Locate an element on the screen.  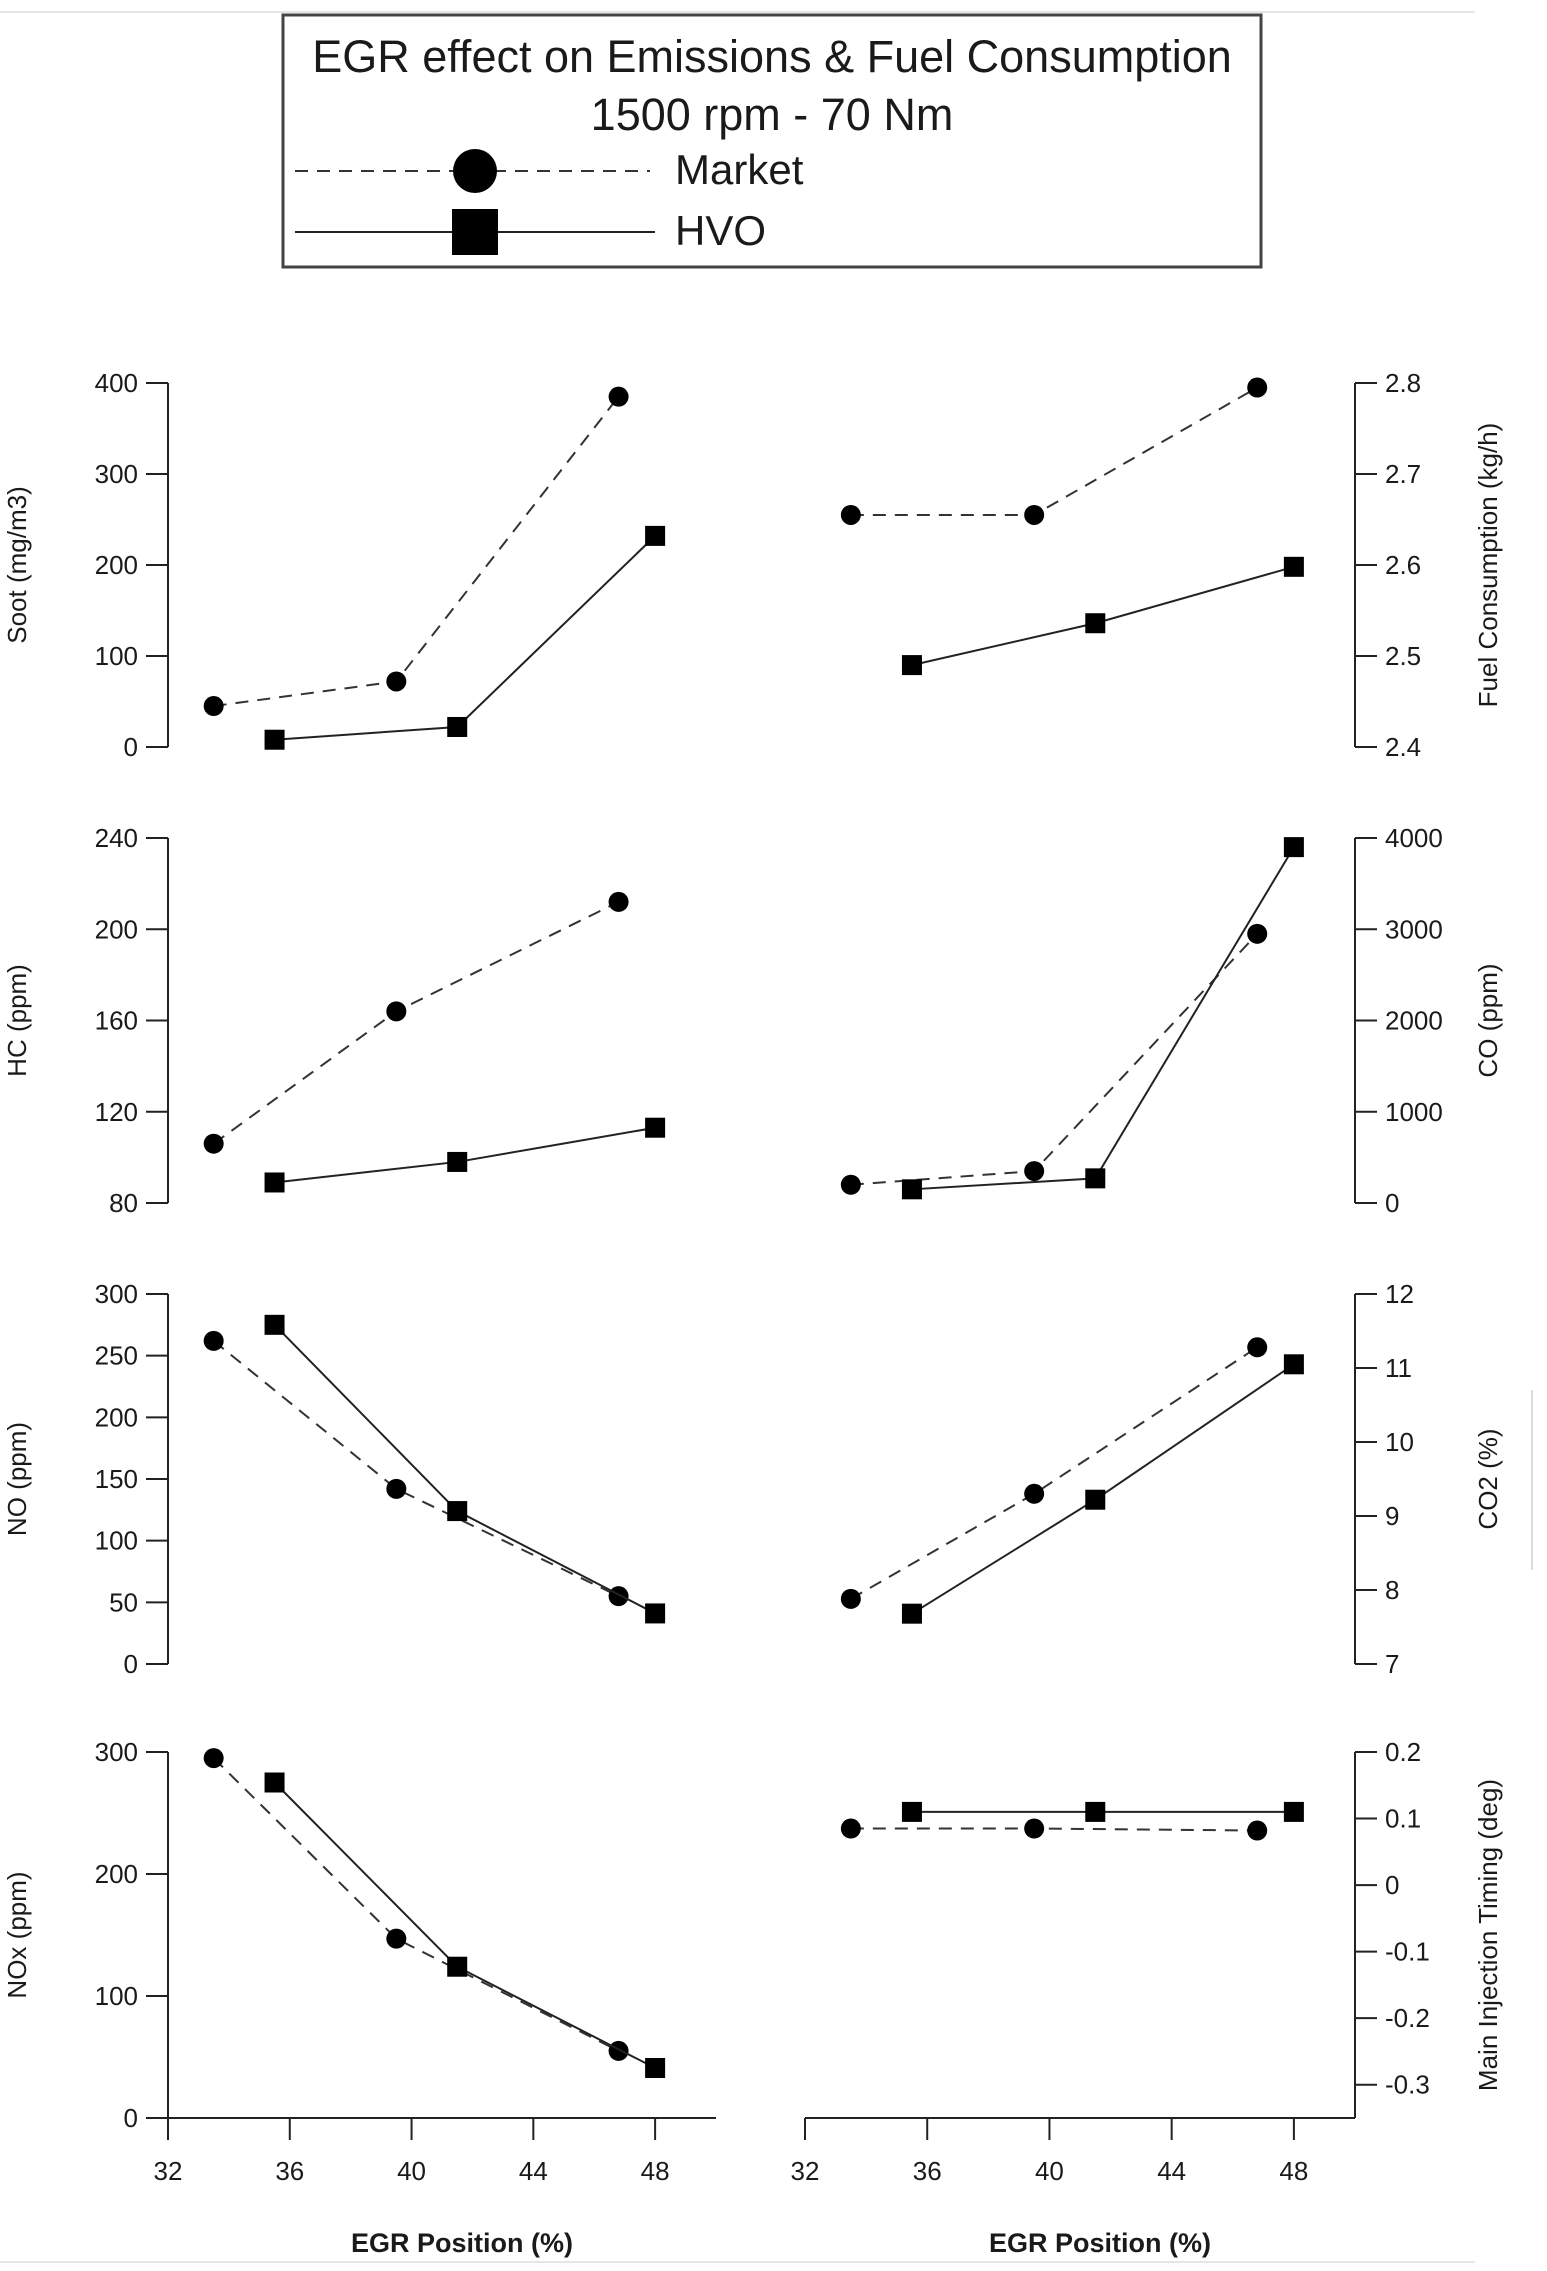
soot-y-tick-label: 0 is located at coordinates (131, 747).